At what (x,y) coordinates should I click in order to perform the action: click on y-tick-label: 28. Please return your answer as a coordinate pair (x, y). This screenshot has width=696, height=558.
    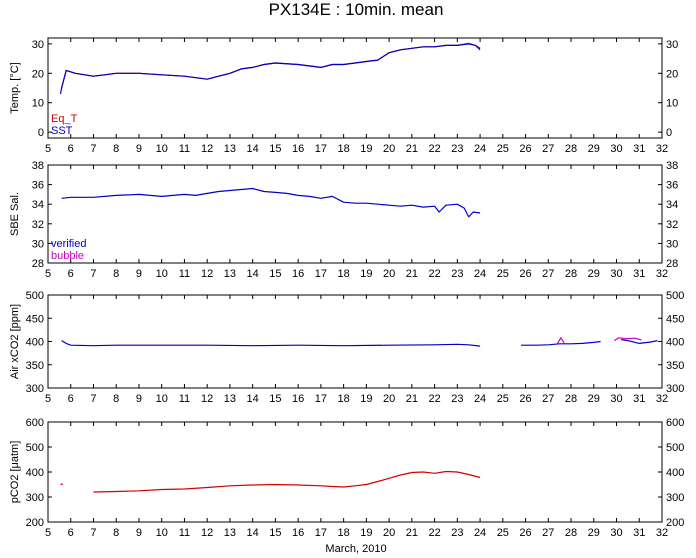
    Looking at the image, I should click on (672, 264).